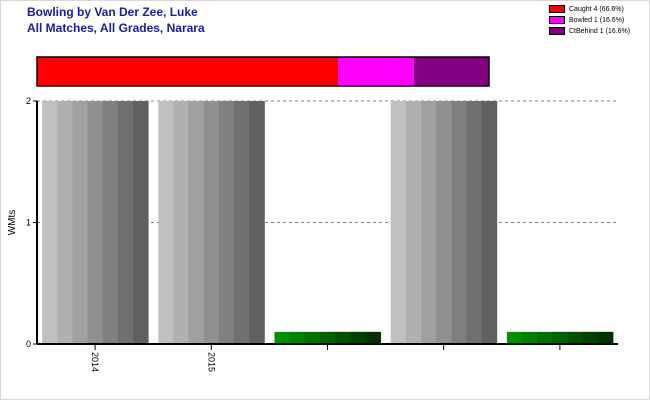  I want to click on legend-label-caught: Caught 4 (66.6%), so click(596, 9).